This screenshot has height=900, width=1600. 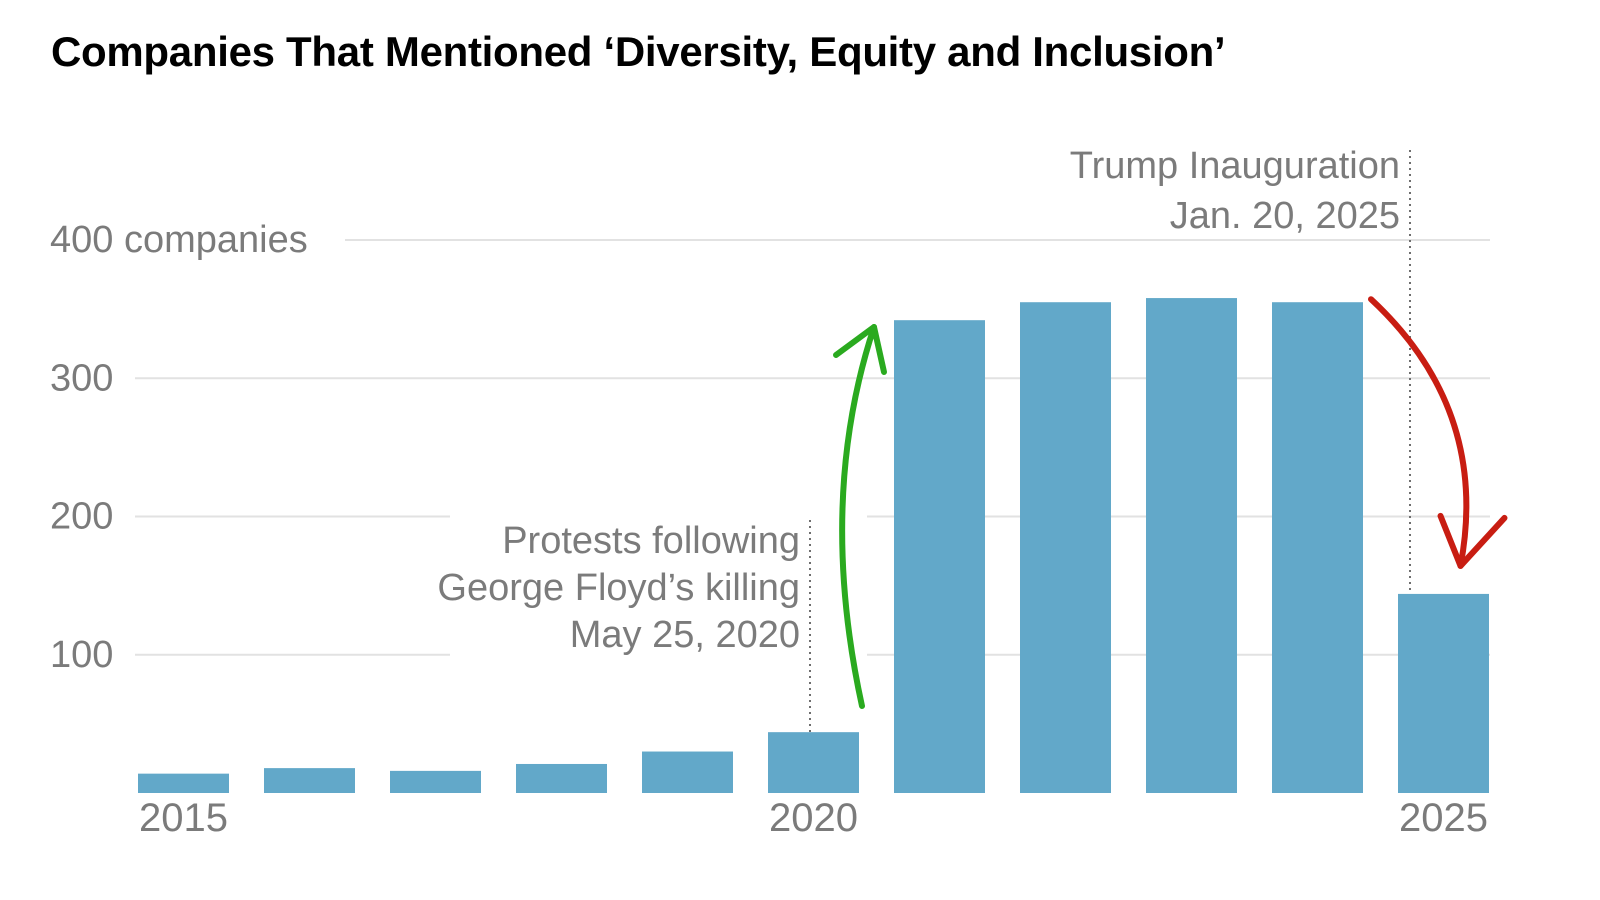 I want to click on x-tick-label-2015: 2015, so click(x=183, y=818).